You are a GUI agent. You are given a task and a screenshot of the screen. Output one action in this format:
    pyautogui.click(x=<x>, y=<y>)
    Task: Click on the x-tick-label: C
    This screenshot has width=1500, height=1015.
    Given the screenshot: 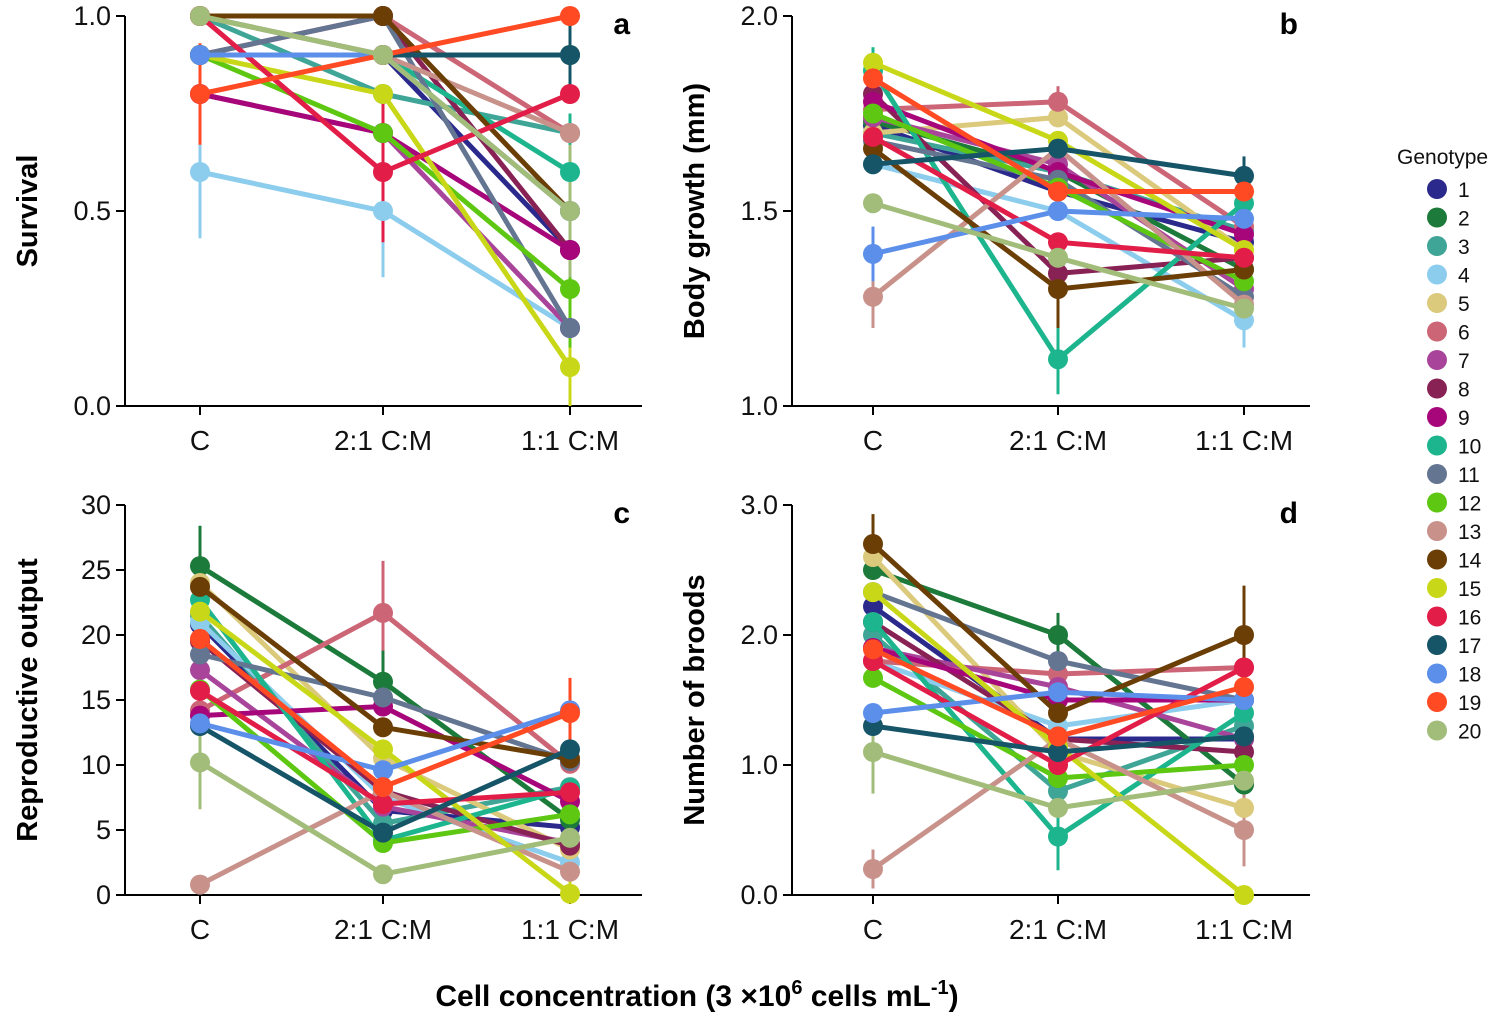 What is the action you would take?
    pyautogui.click(x=873, y=440)
    